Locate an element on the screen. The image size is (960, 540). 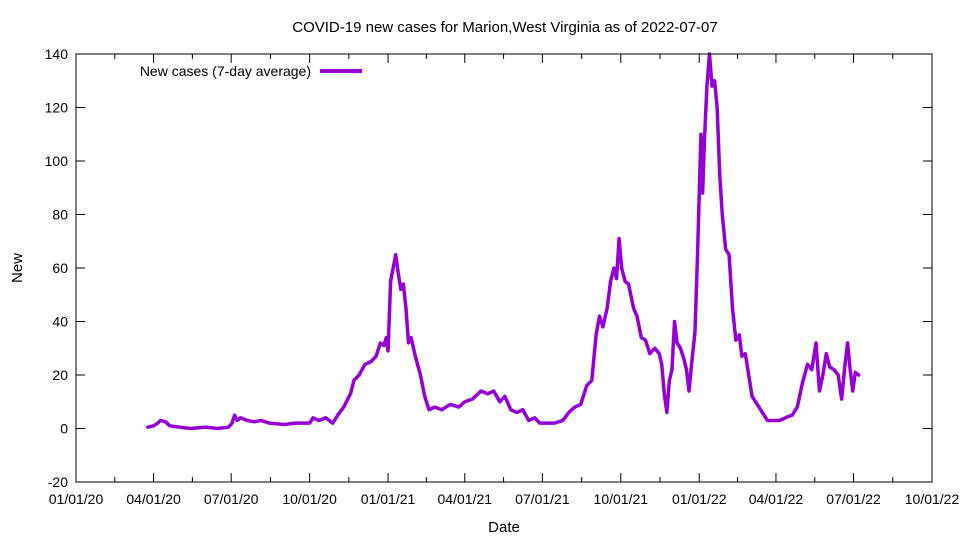
y-tick-label: 40 is located at coordinates (60, 322).